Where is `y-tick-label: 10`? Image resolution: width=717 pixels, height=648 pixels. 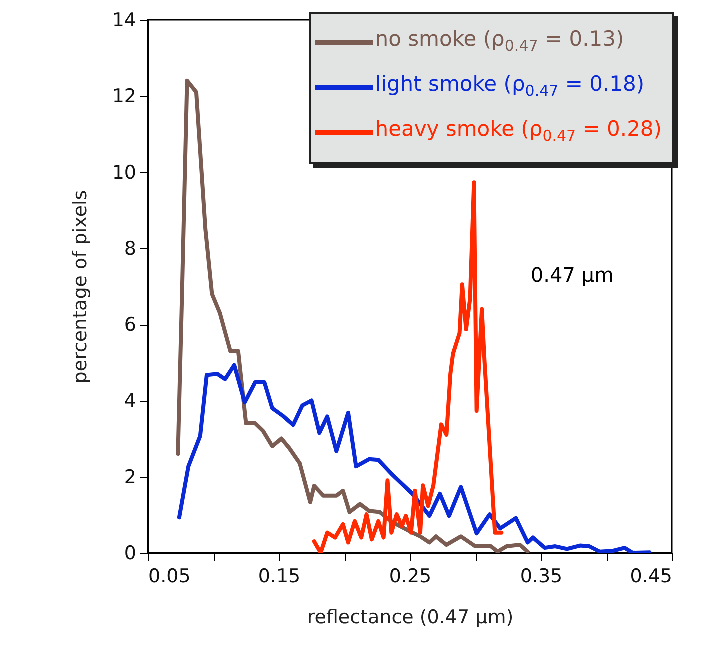 y-tick-label: 10 is located at coordinates (124, 173).